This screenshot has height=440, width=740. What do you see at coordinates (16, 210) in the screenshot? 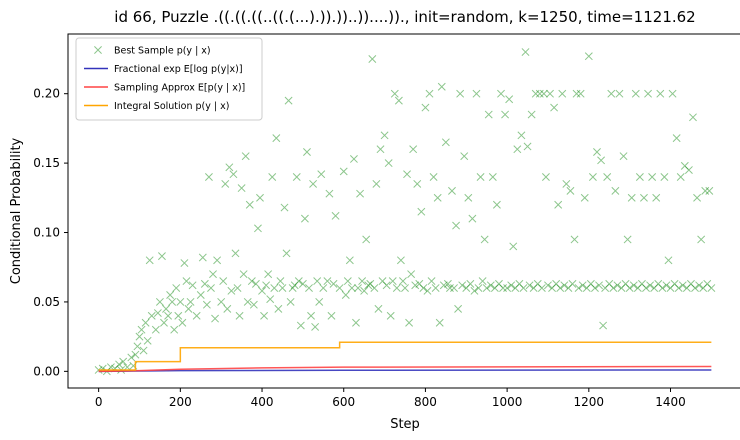
I see `y-axis-label: Conditional Probability` at bounding box center [16, 210].